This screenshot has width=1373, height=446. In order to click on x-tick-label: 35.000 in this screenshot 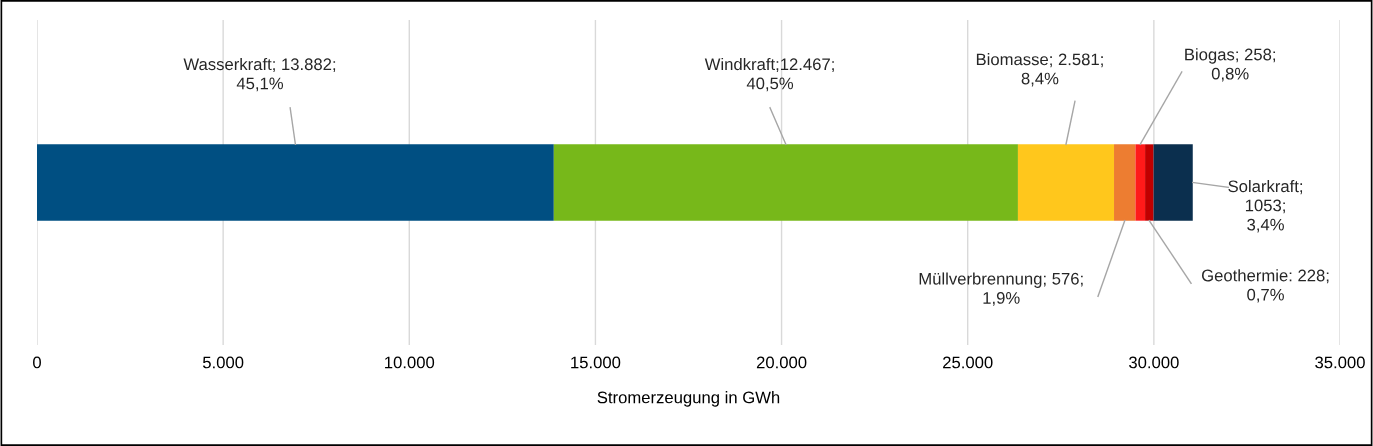, I will do `click(1340, 362)`.